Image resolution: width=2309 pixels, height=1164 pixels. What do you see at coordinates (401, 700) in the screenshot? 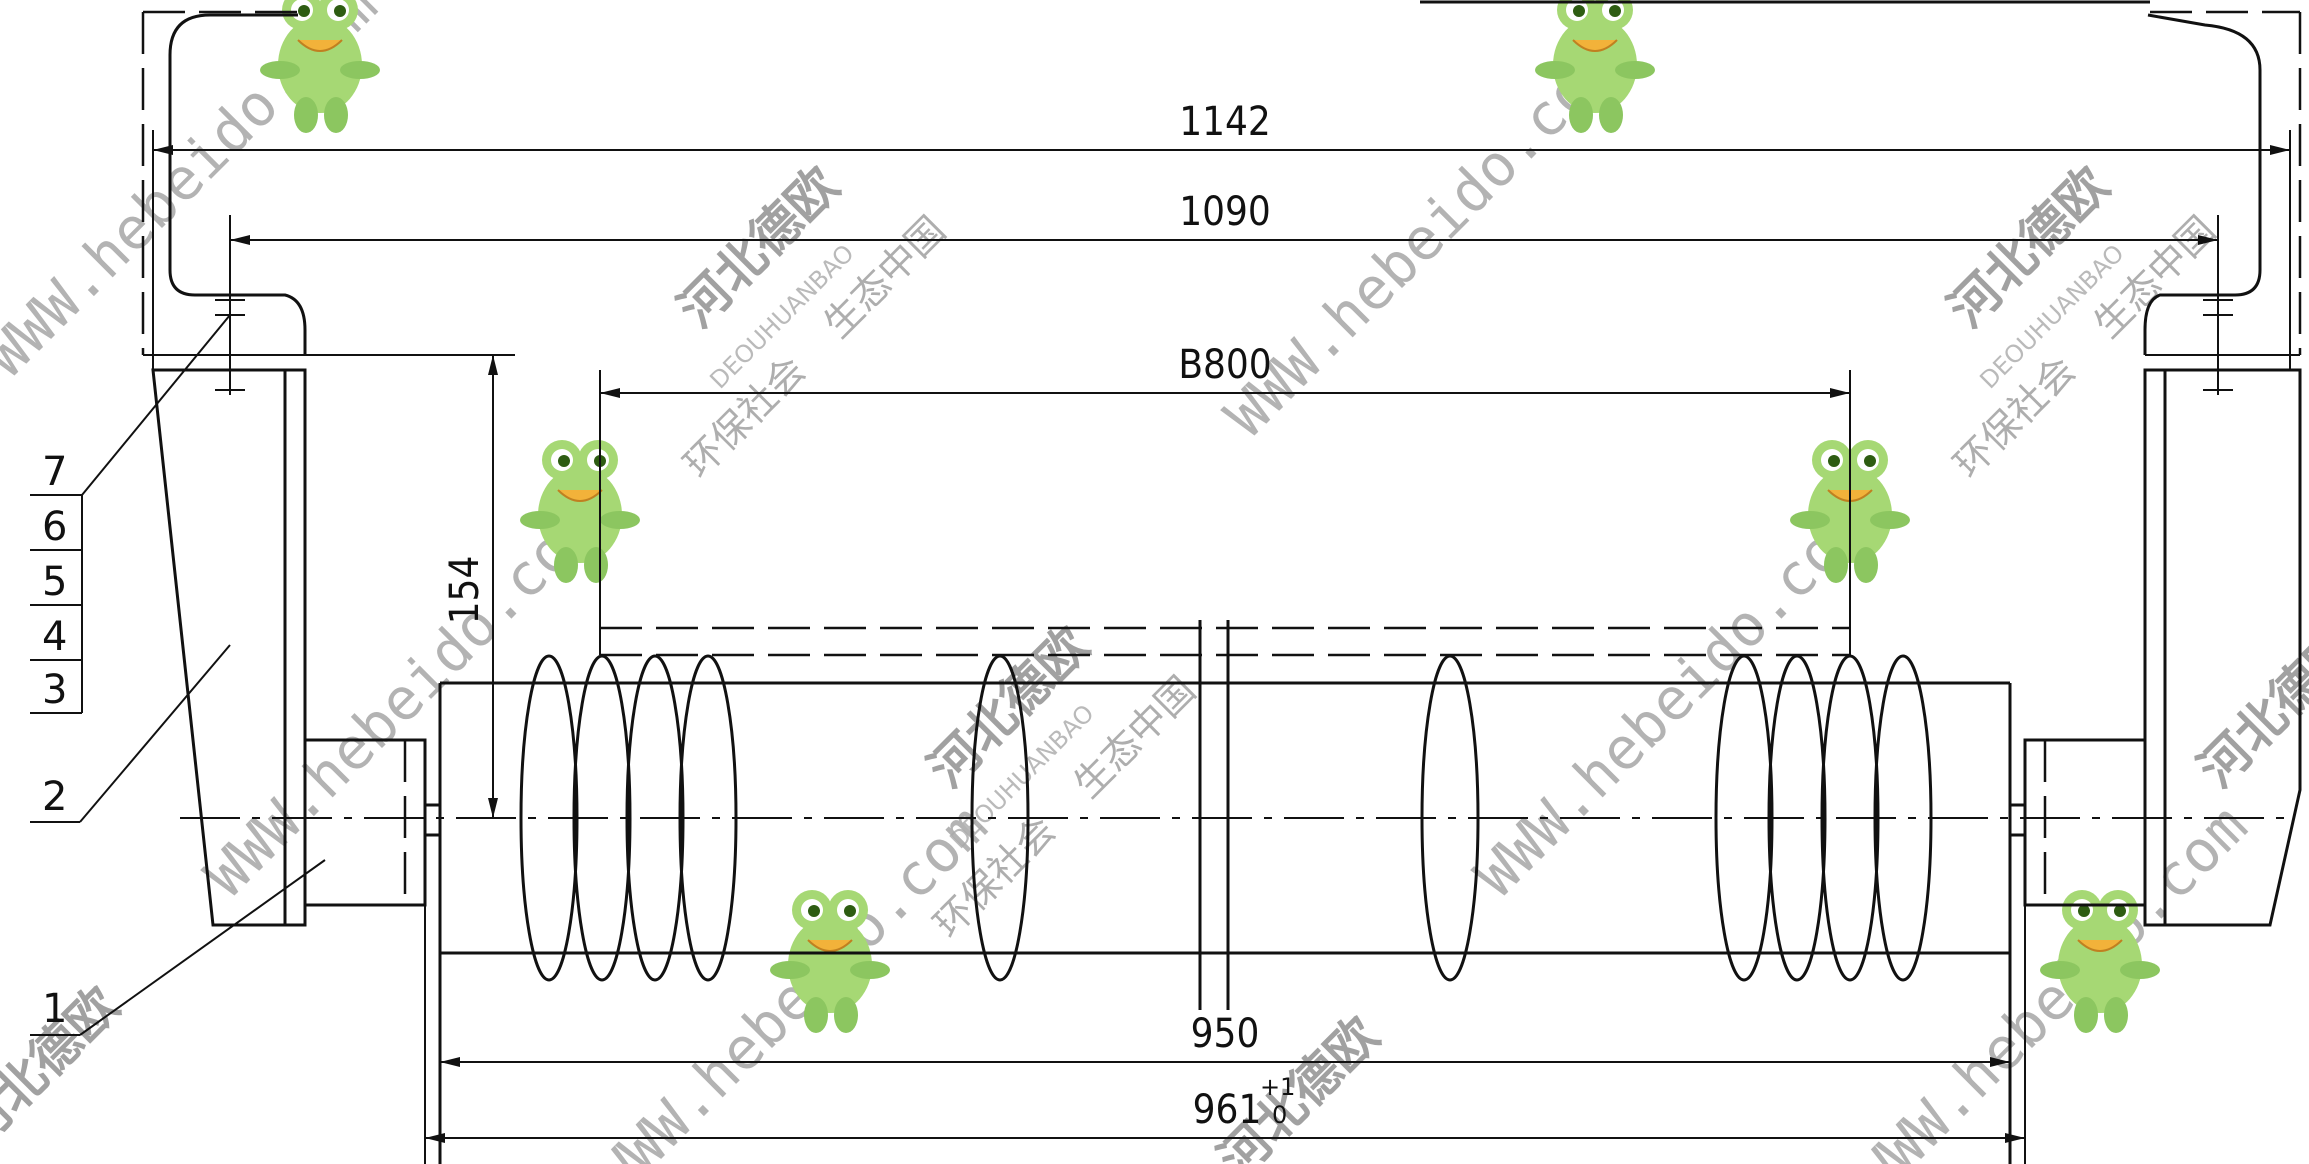
I see `watermark-url: WWW.hebeido.com` at bounding box center [401, 700].